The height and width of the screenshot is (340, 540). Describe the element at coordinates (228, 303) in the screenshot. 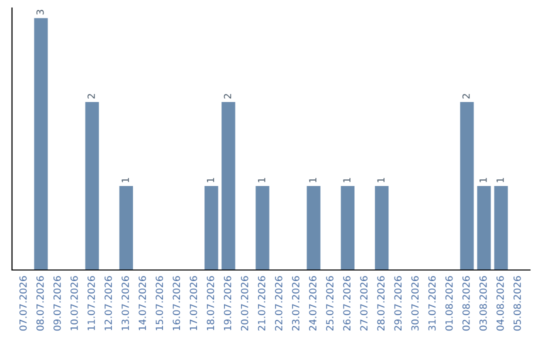

I see `x-tick-label: 19.07.2026` at that location.